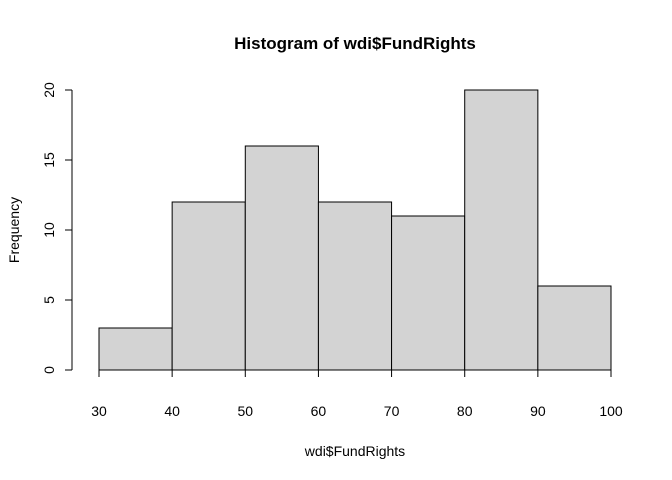  What do you see at coordinates (99, 411) in the screenshot?
I see `x-tick-label-30: 30` at bounding box center [99, 411].